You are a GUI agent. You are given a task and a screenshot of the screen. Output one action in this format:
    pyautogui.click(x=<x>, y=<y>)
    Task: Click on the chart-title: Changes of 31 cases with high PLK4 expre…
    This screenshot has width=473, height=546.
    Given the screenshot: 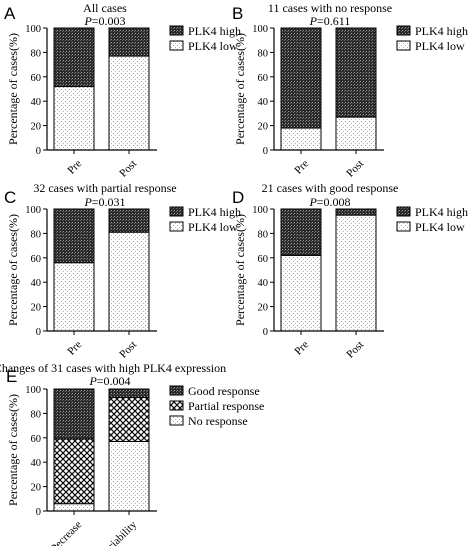 What is the action you would take?
    pyautogui.click(x=113, y=368)
    